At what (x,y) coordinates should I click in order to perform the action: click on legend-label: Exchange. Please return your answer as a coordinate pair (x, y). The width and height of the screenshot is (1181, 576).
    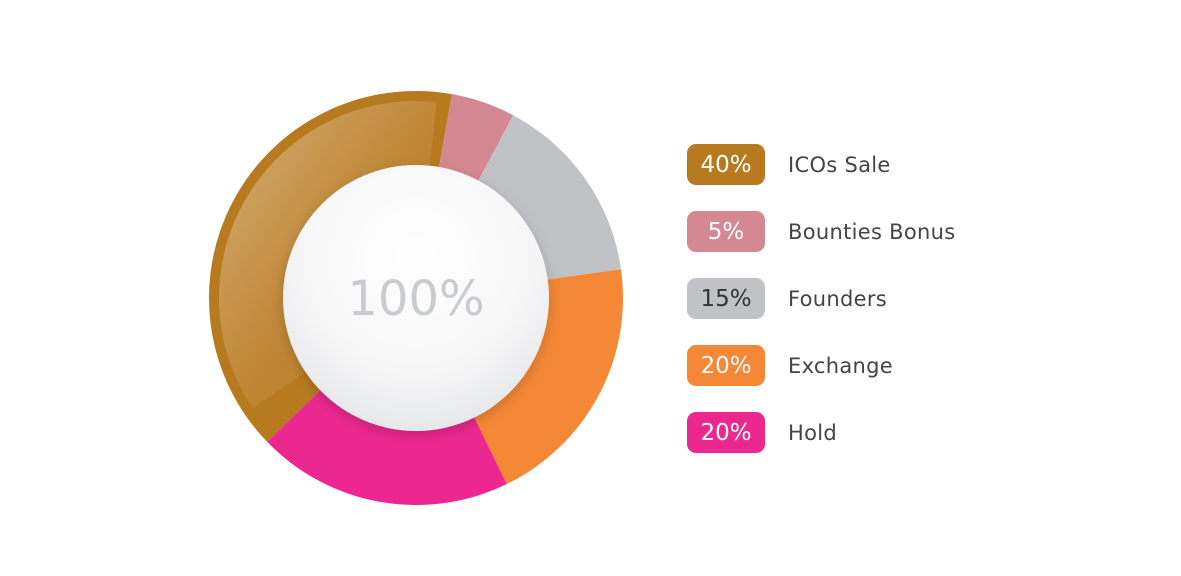
    Looking at the image, I should click on (841, 365).